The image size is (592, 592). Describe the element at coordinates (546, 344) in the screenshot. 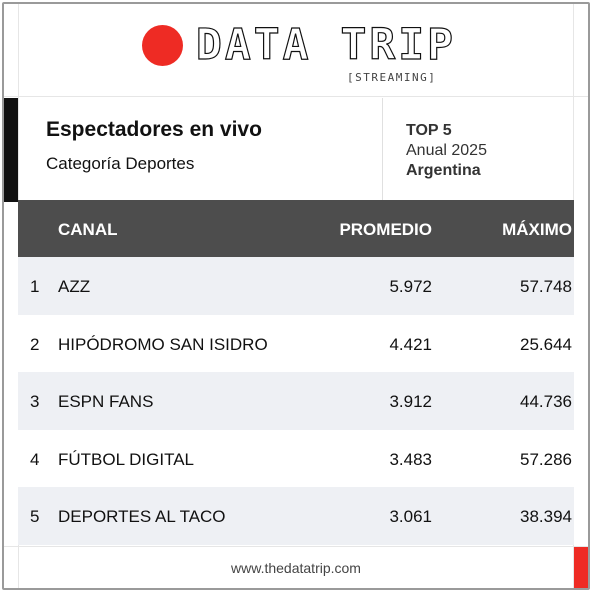

I see `max-cell: 25.644` at that location.